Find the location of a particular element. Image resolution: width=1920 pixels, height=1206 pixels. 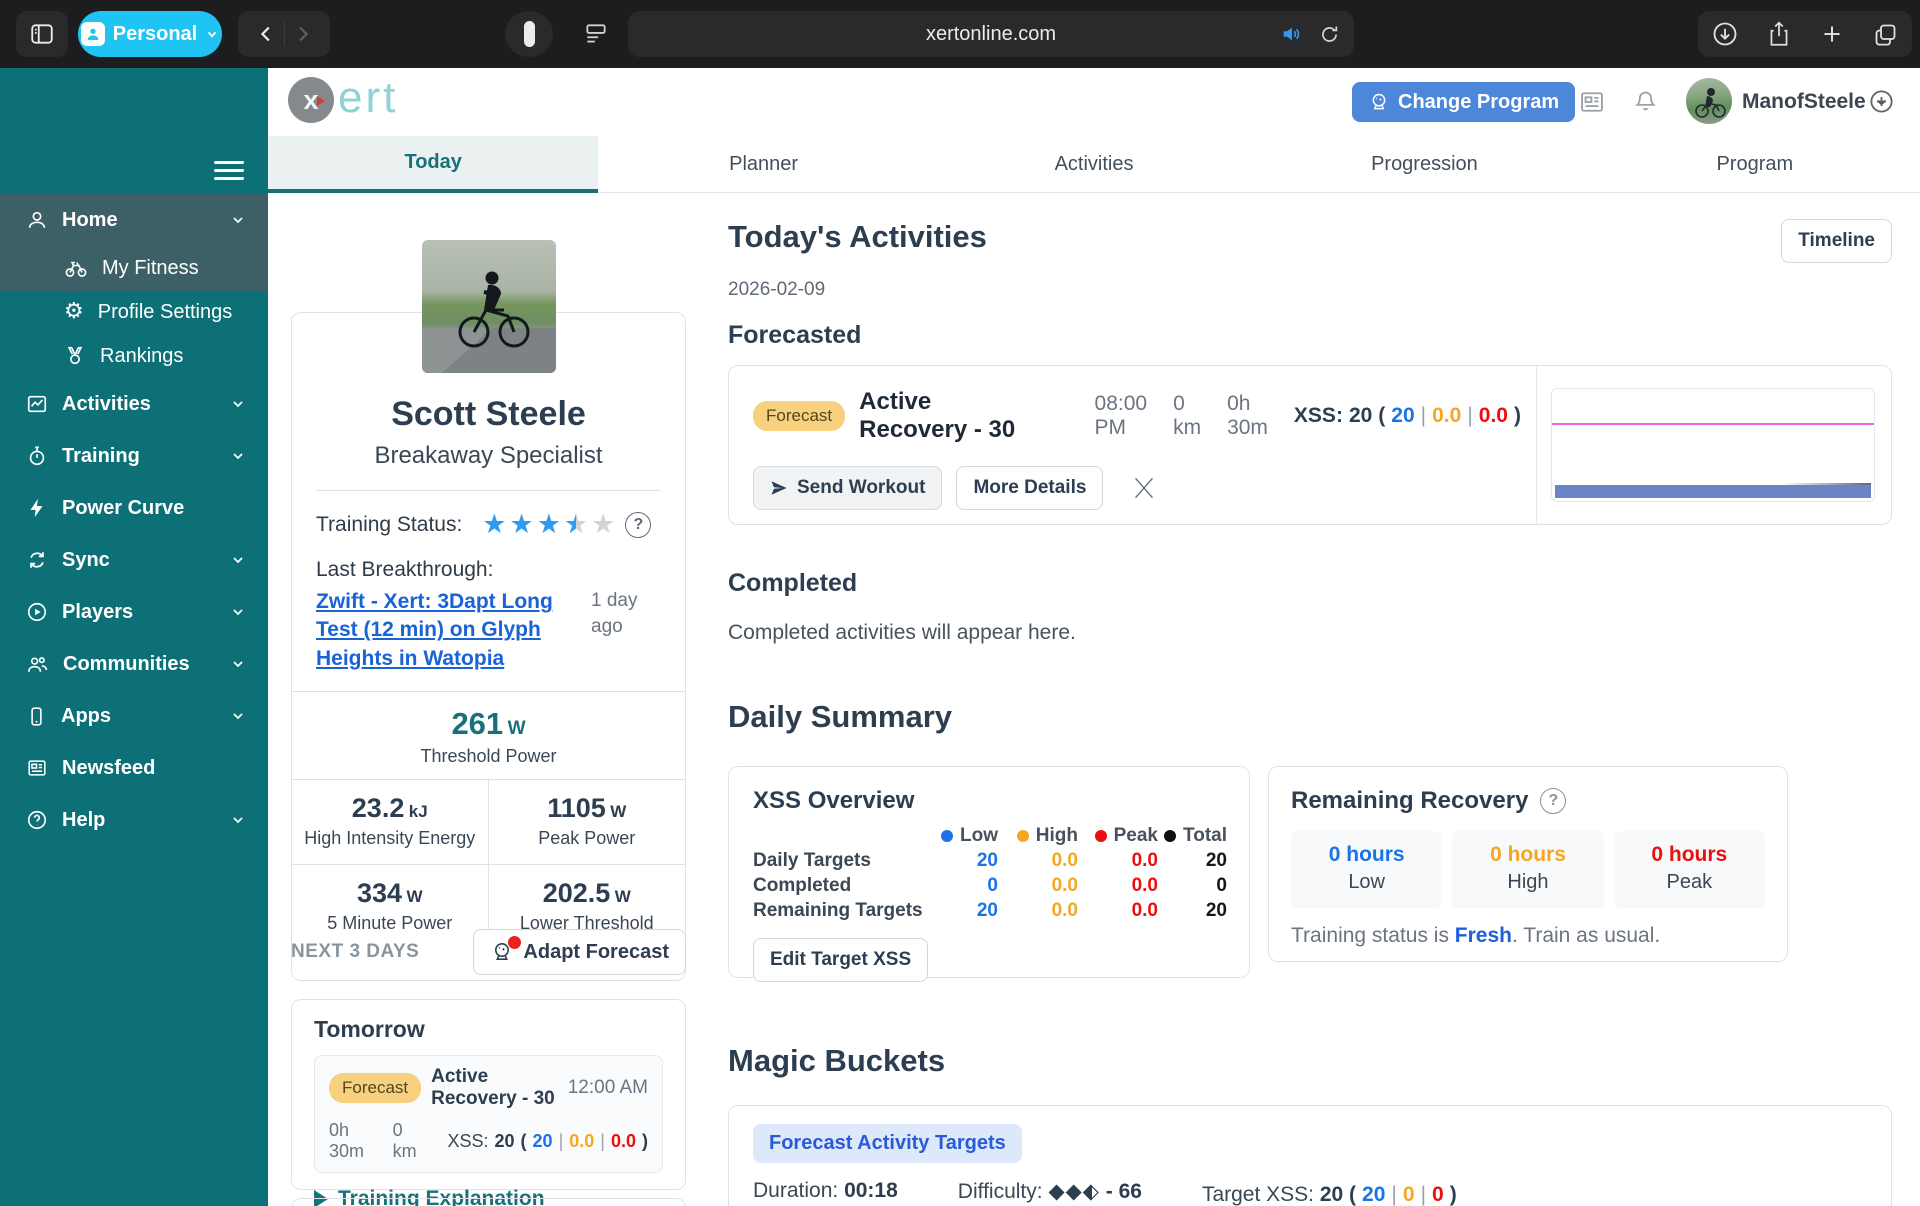

sidebar-item-communities: Communities is located at coordinates (134, 664).